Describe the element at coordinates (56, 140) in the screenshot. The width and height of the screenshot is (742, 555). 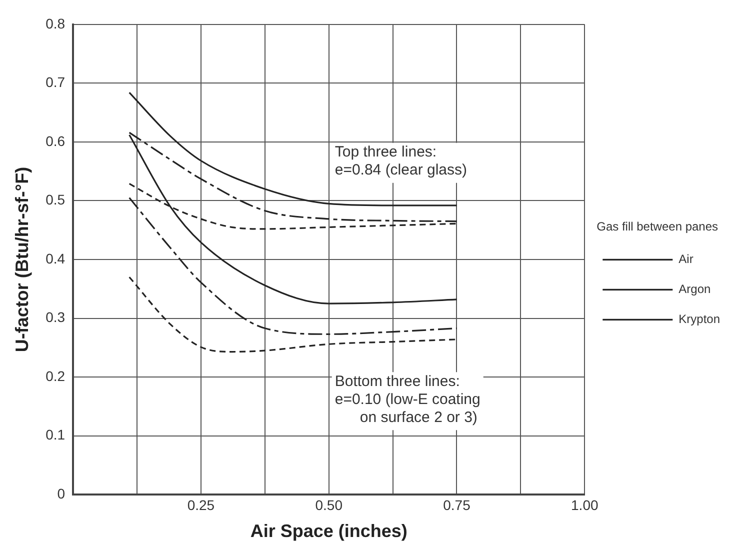
I see `y-tick-label: 0.6` at that location.